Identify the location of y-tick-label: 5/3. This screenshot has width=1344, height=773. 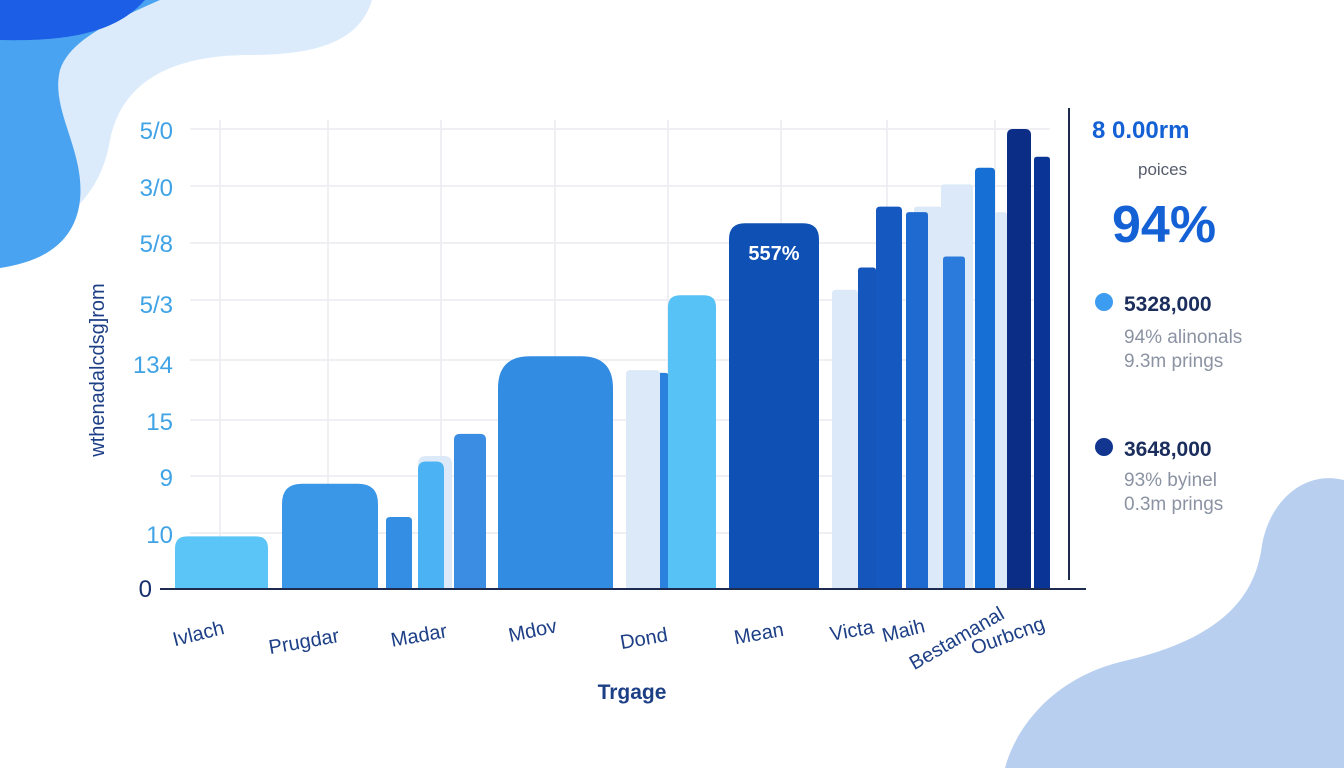
(156, 305).